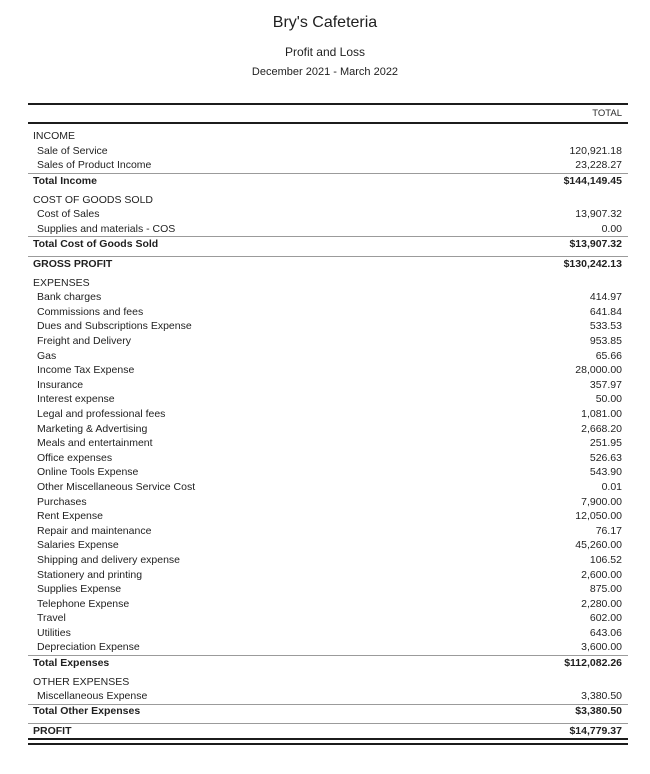 This screenshot has height=774, width=650. I want to click on row-value: 2,280.00, so click(601, 603).